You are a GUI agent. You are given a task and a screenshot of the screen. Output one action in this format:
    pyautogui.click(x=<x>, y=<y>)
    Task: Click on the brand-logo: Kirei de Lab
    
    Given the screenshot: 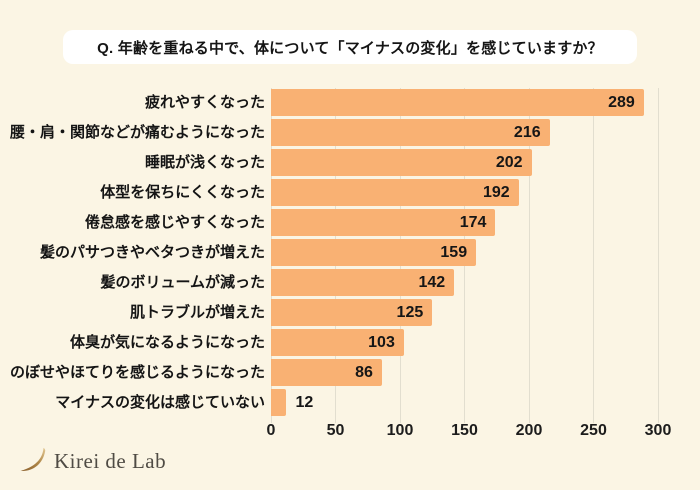 What is the action you would take?
    pyautogui.click(x=92, y=461)
    